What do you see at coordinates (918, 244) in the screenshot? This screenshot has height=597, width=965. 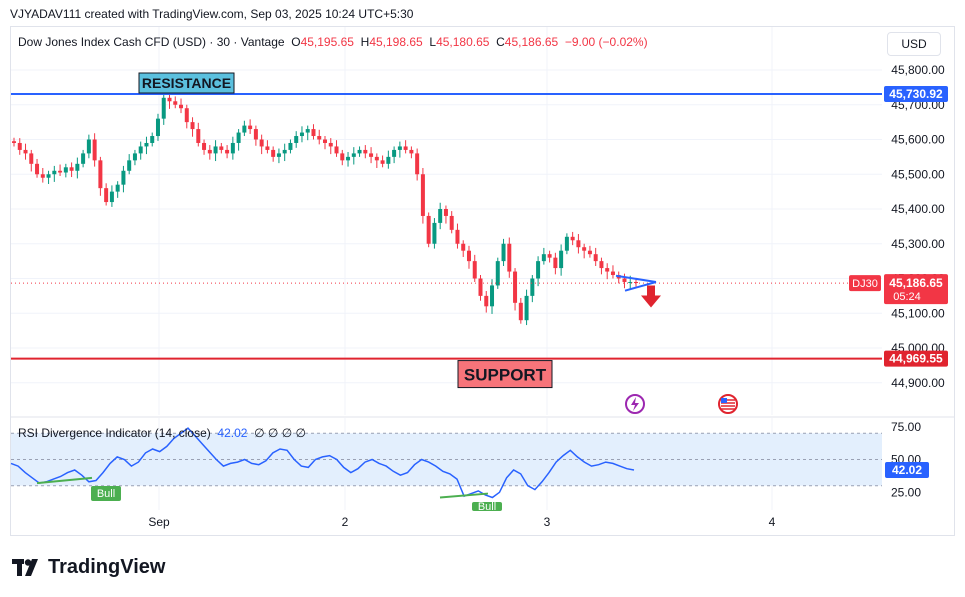 I see `price-y-tick-label: 45,300.00` at bounding box center [918, 244].